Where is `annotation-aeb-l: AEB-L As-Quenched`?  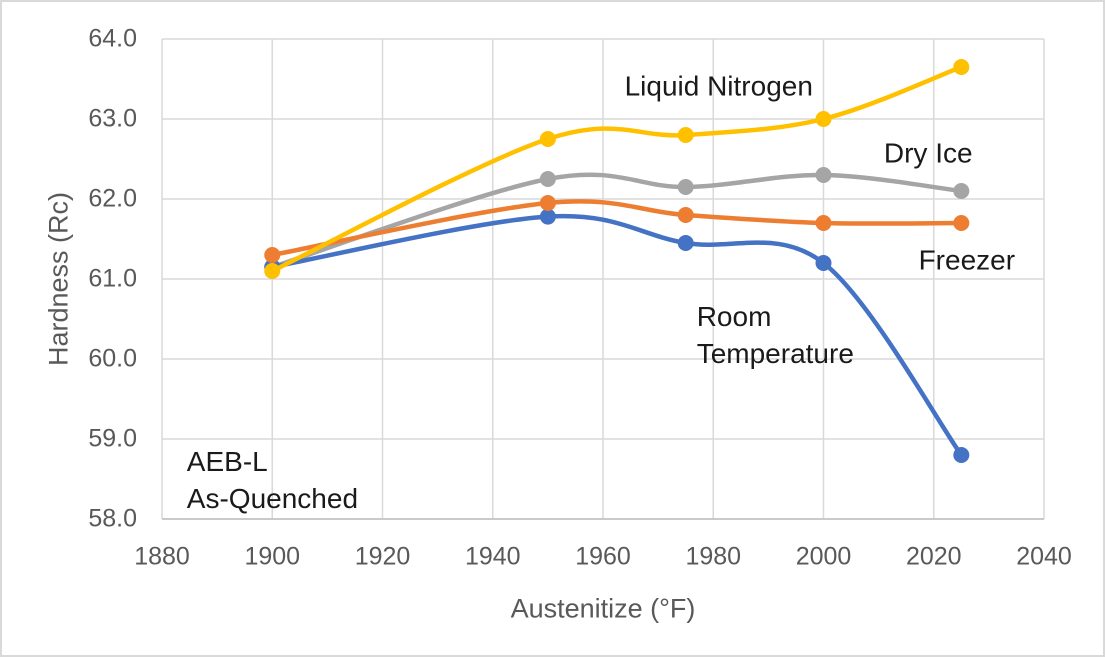 annotation-aeb-l: AEB-L As-Quenched is located at coordinates (272, 479).